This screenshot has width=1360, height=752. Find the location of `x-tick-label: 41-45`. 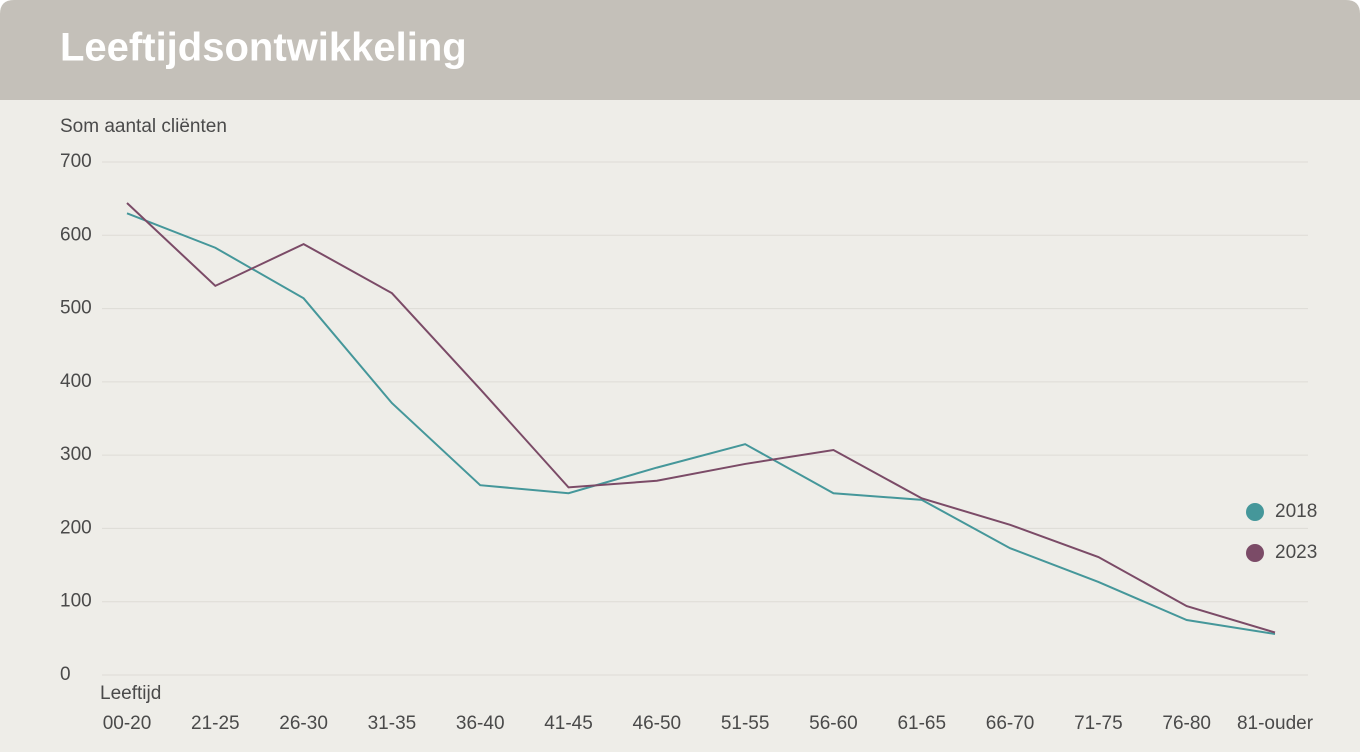

x-tick-label: 41-45 is located at coordinates (568, 723).